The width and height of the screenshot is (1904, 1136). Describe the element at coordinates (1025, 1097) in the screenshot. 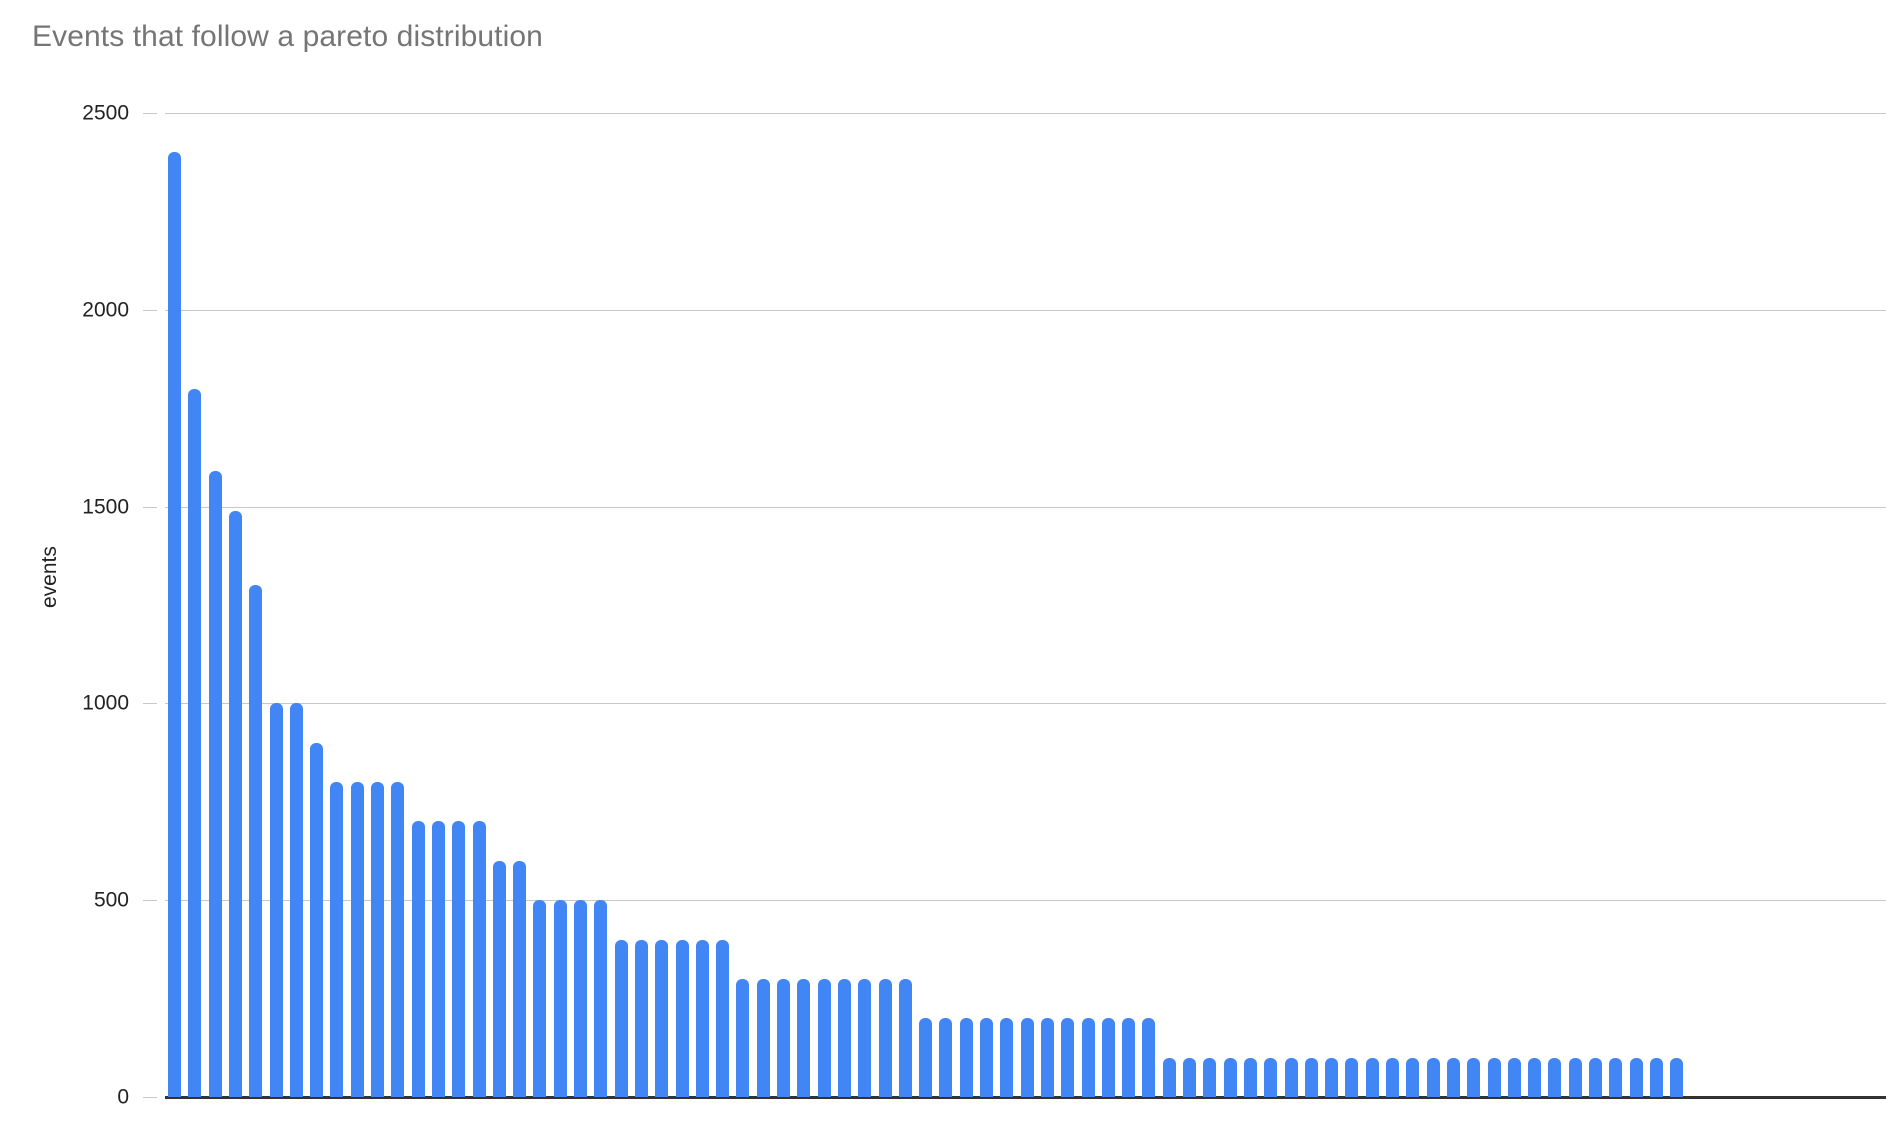

I see `axis-baseline` at that location.